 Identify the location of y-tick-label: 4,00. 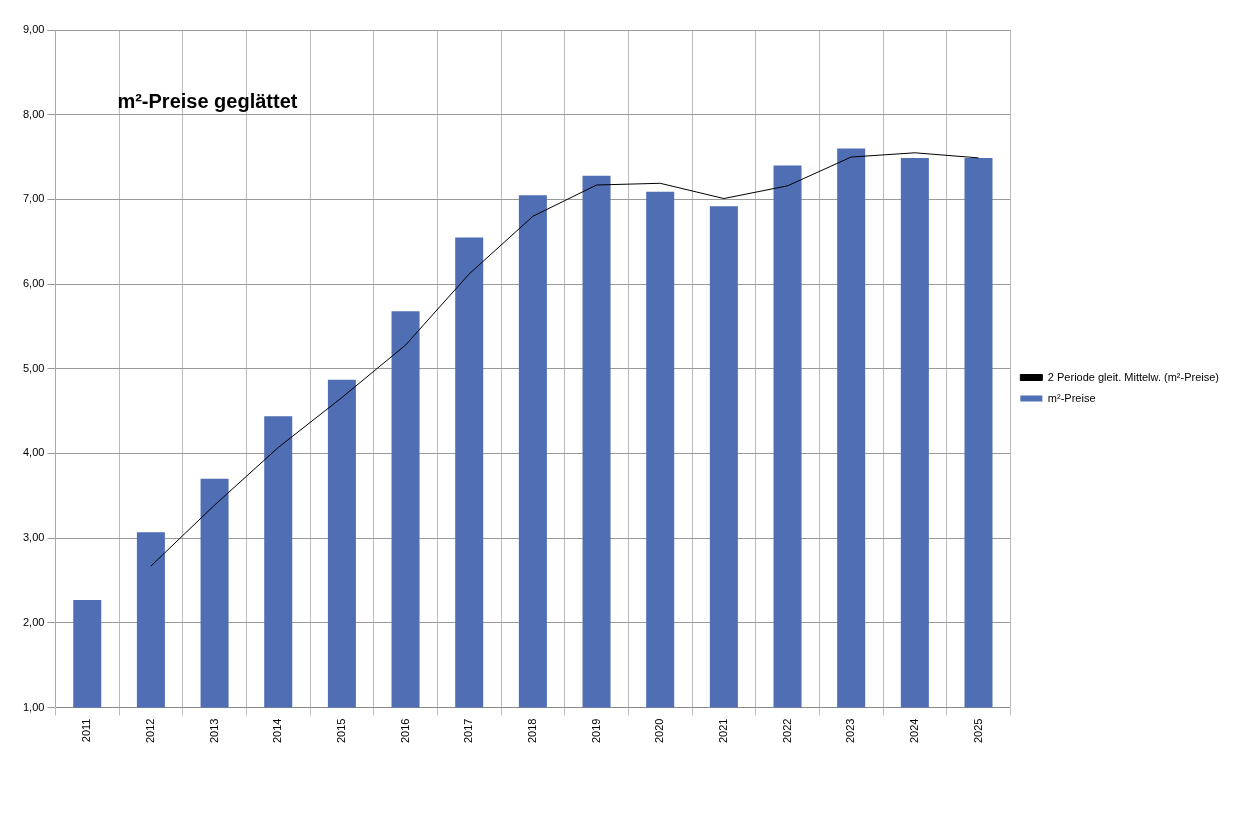
(33, 452).